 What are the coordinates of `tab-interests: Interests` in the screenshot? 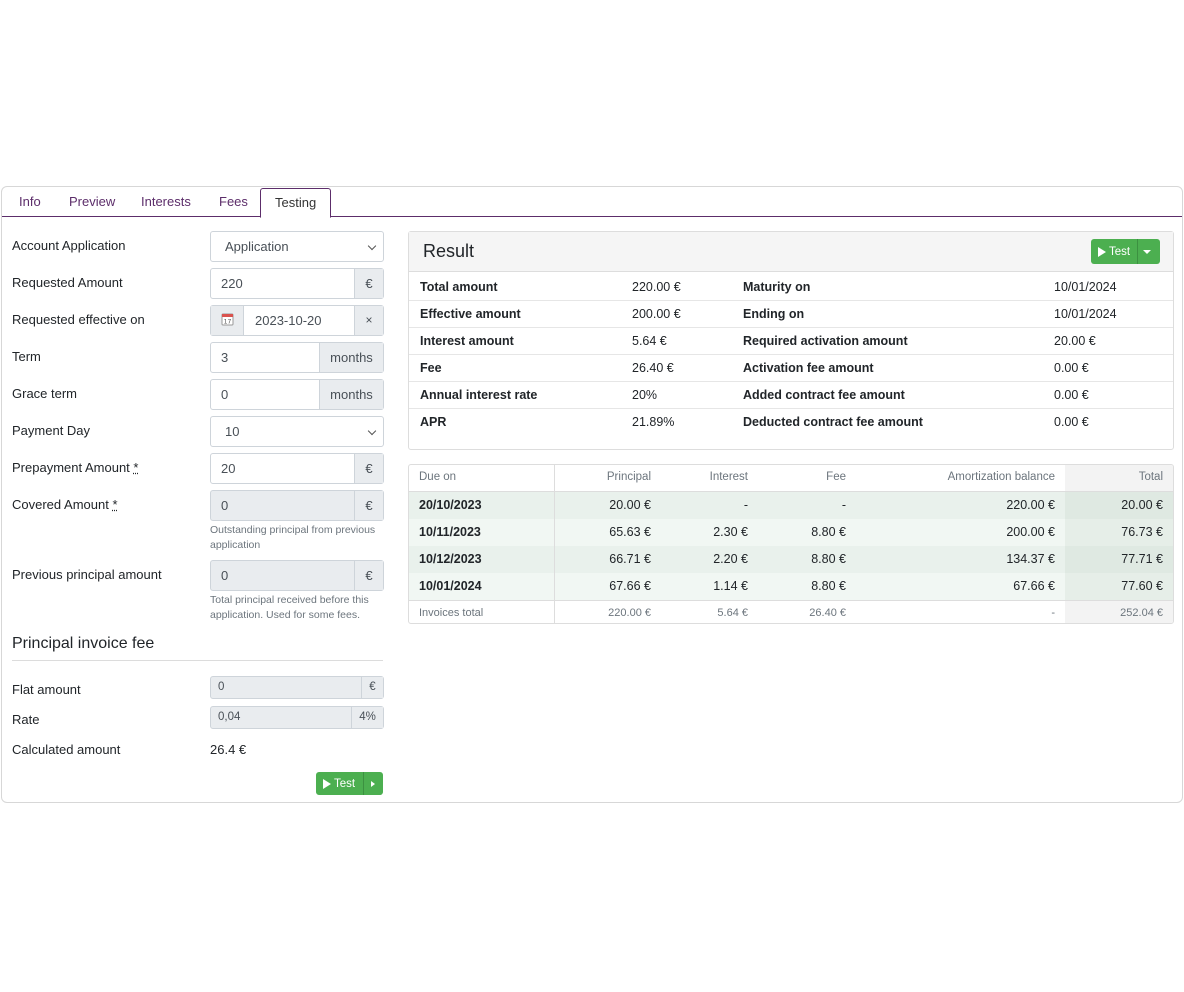 It's located at (166, 201).